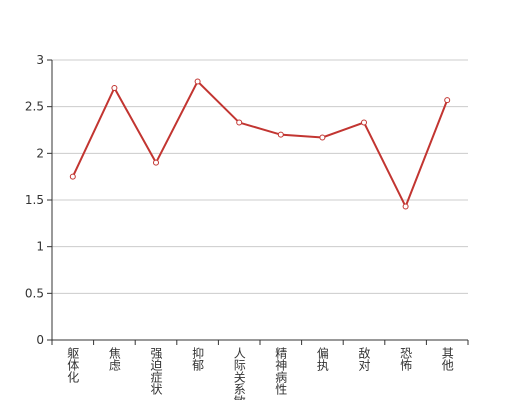 This screenshot has width=520, height=400. Describe the element at coordinates (114, 359) in the screenshot. I see `x-tick-label: 焦虑` at that location.